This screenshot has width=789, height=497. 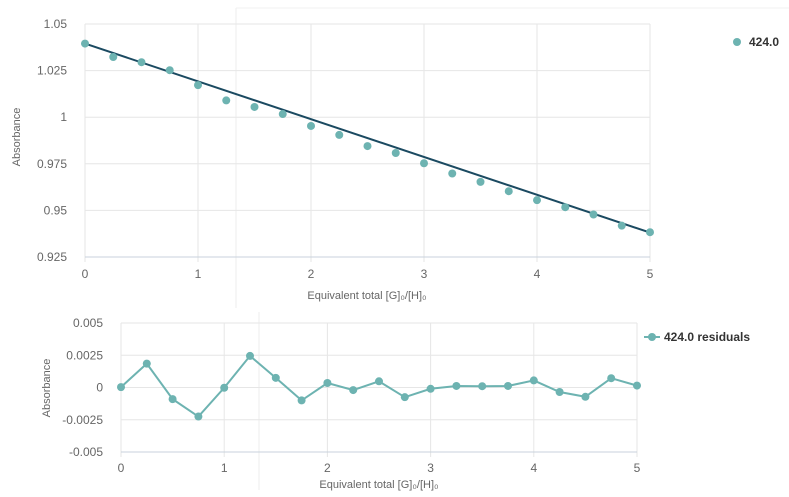 I want to click on main-x-tick-label: 0, so click(x=85, y=274).